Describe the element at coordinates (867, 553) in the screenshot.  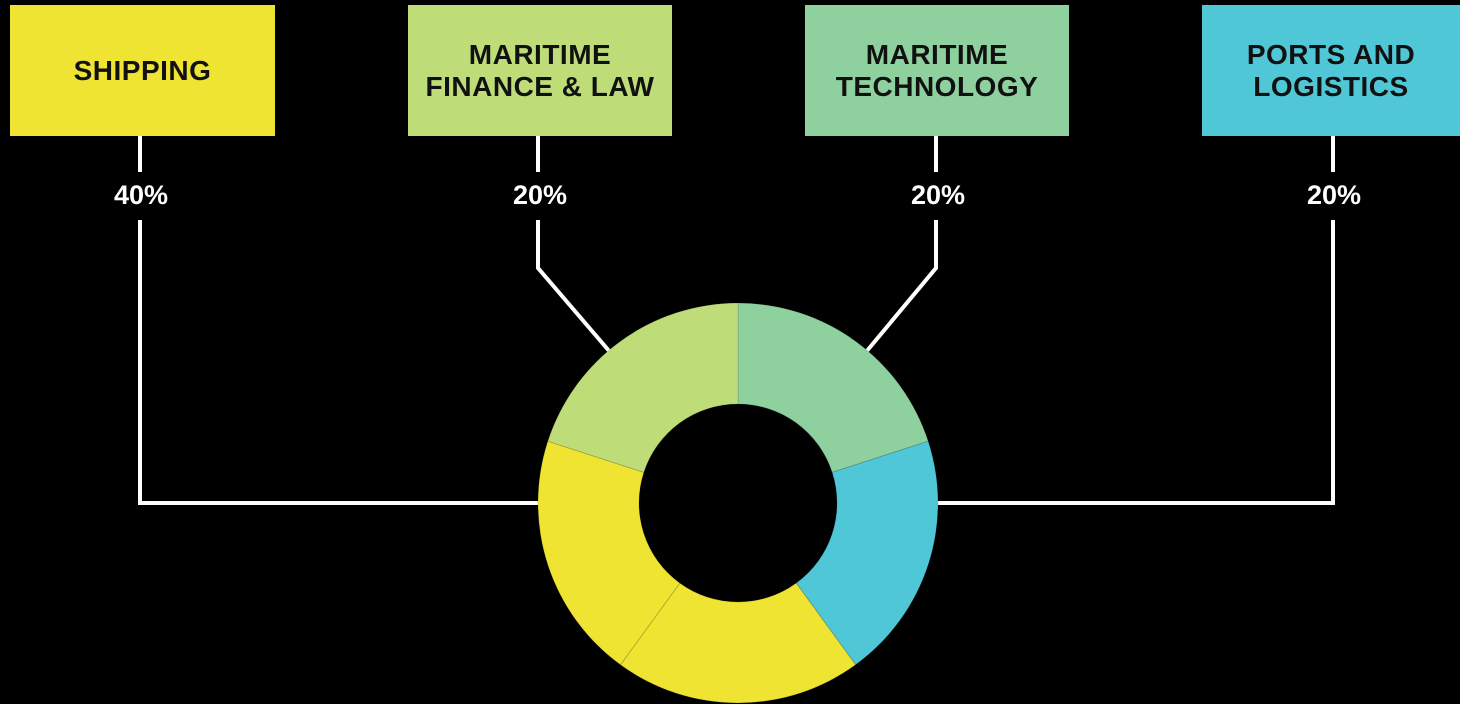
I see `slice-ports-logistics` at that location.